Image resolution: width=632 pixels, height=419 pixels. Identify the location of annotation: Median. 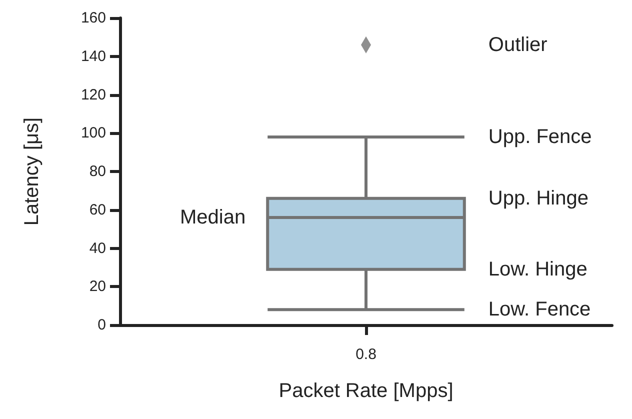
(213, 217).